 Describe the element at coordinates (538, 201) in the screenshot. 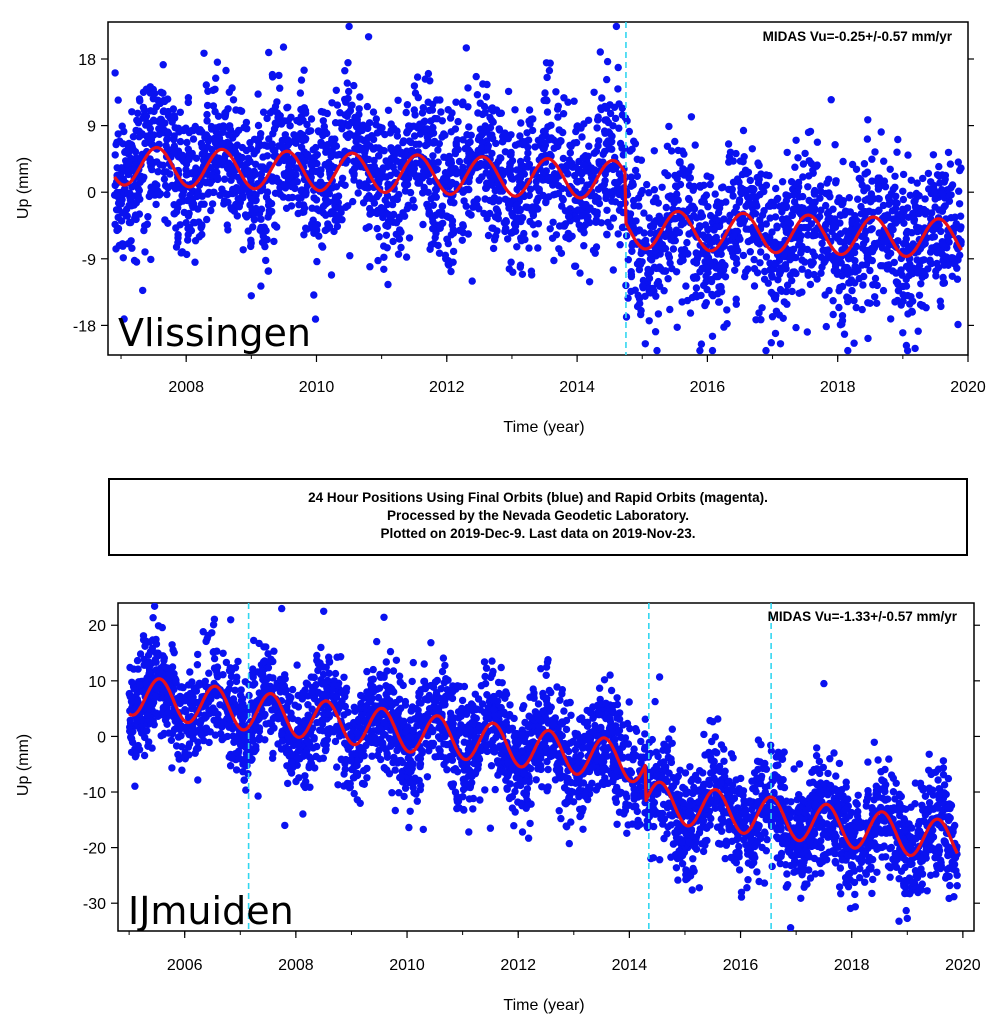

I see `model-fit-layer` at that location.